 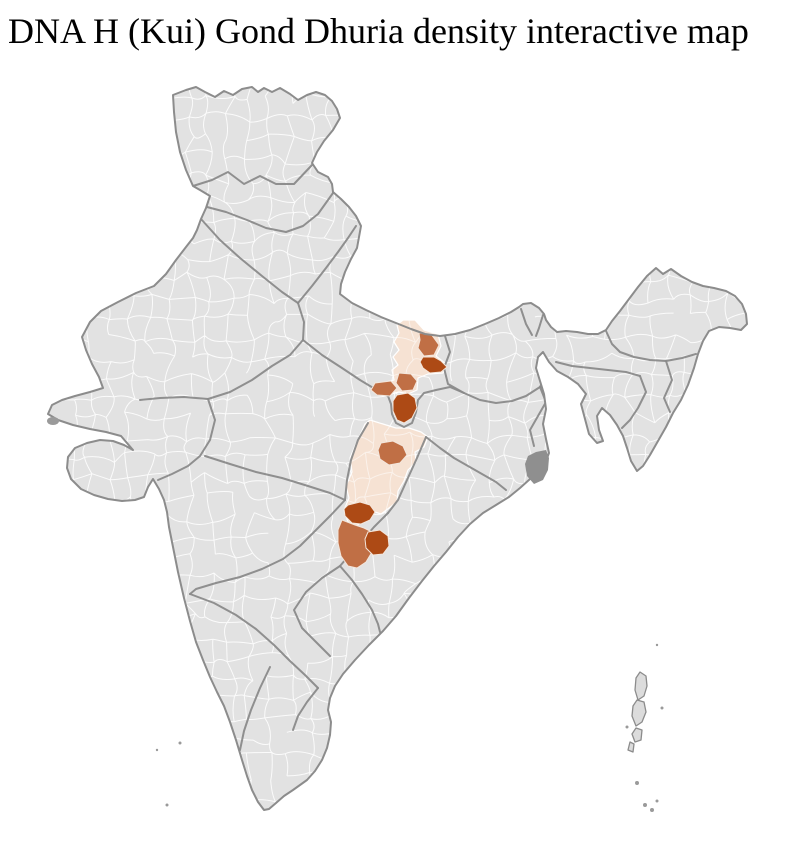 What do you see at coordinates (537, 467) in the screenshot?
I see `sundarbans-delta-patch` at bounding box center [537, 467].